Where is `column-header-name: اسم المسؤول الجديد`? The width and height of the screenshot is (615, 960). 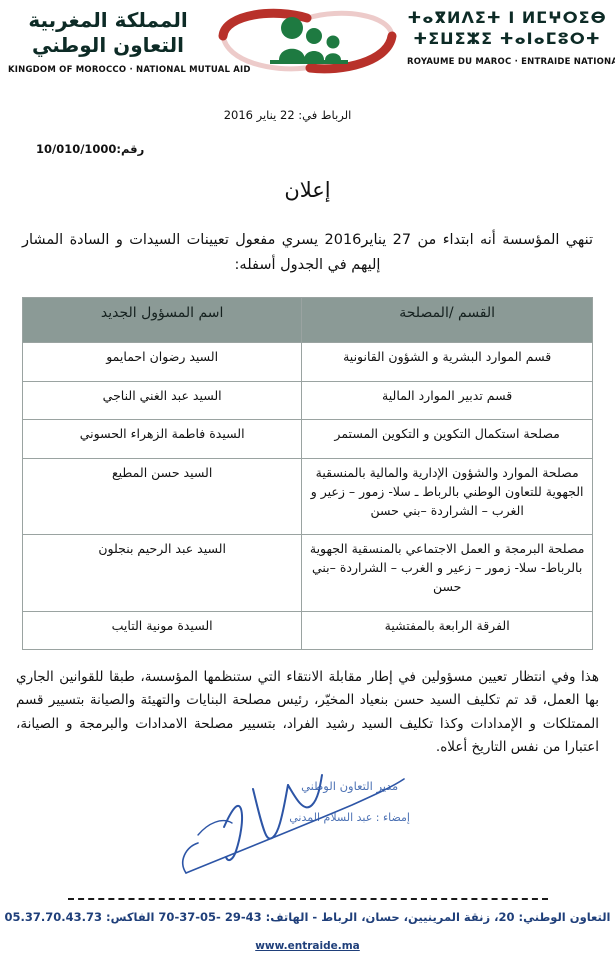 column-header-name: اسم المسؤول الجديد is located at coordinates (162, 319).